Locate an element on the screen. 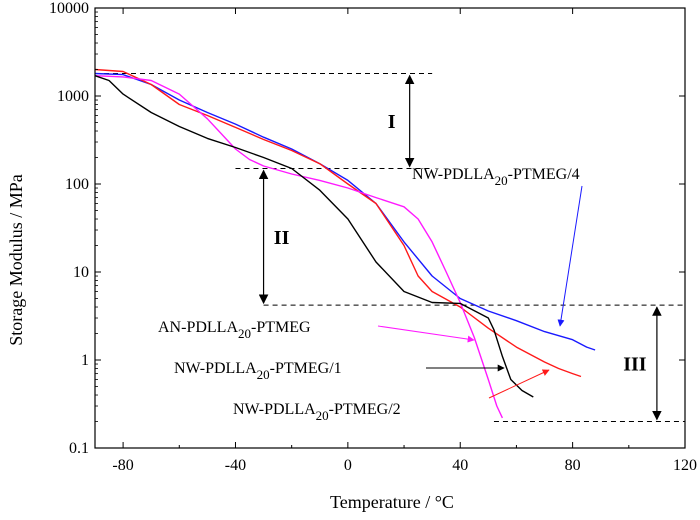 The image size is (700, 520). y-axis-title: Storage Modulus / MPa is located at coordinates (16, 260).